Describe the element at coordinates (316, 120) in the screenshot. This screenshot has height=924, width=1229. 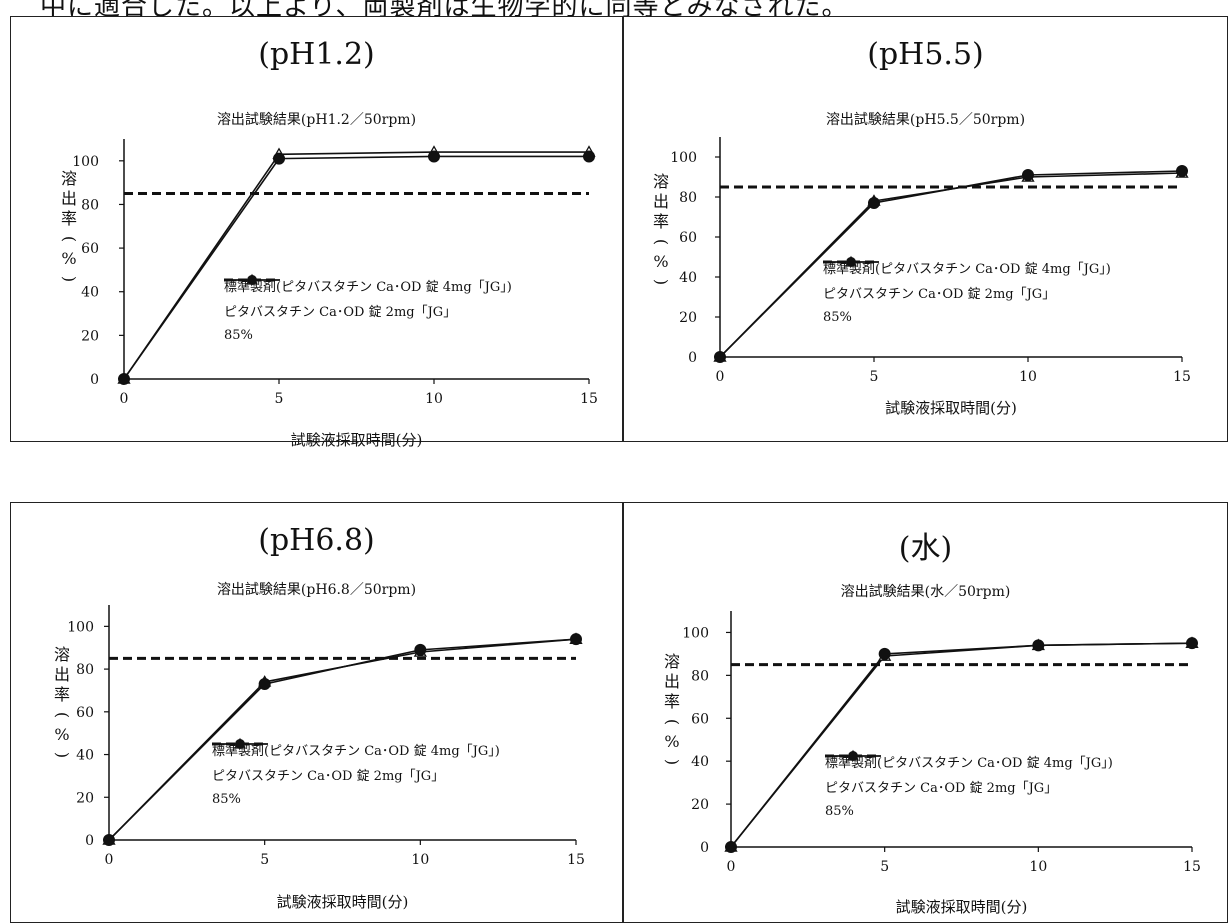
I see `chart-subtitle: 溶出試験結果(pH1.2／50rpm)` at that location.